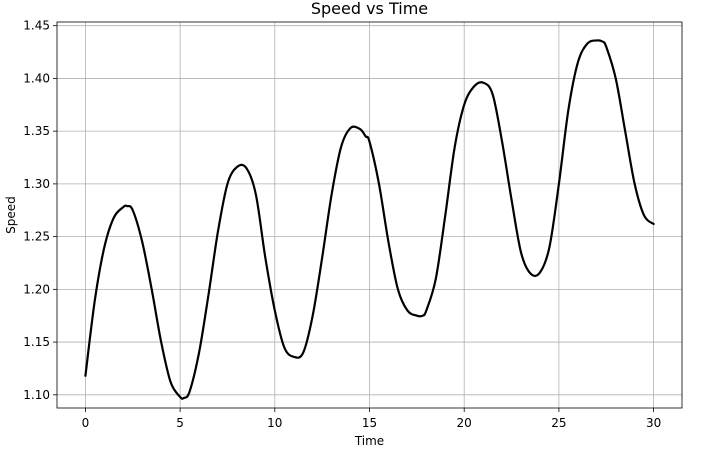 This screenshot has height=457, width=719. I want to click on y-tick-label: 1.20, so click(36, 289).